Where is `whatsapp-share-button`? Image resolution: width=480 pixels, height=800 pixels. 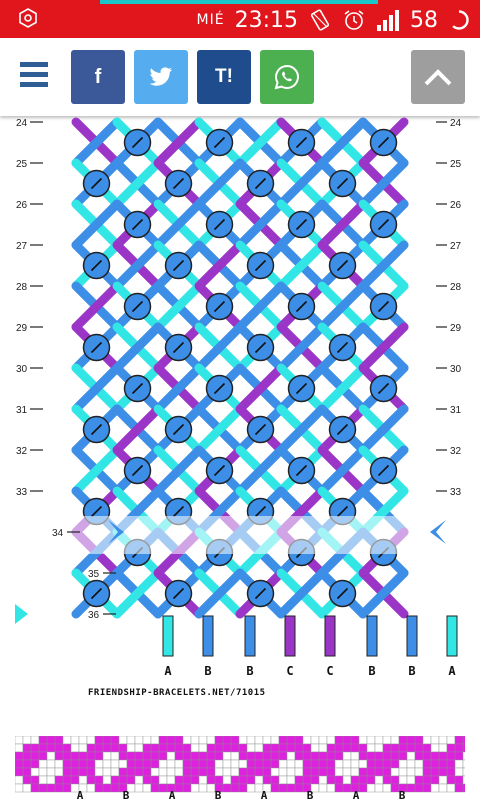 whatsapp-share-button is located at coordinates (287, 77).